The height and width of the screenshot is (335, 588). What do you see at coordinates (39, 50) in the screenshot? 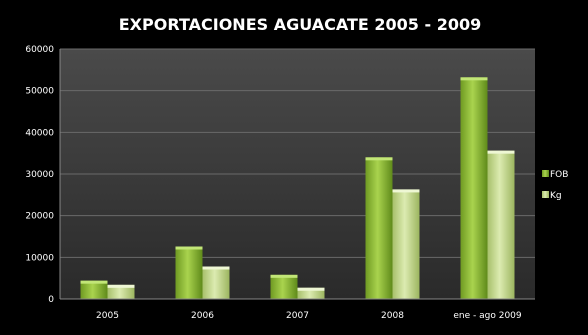
I see `y-tick-label: 60000` at bounding box center [39, 50].